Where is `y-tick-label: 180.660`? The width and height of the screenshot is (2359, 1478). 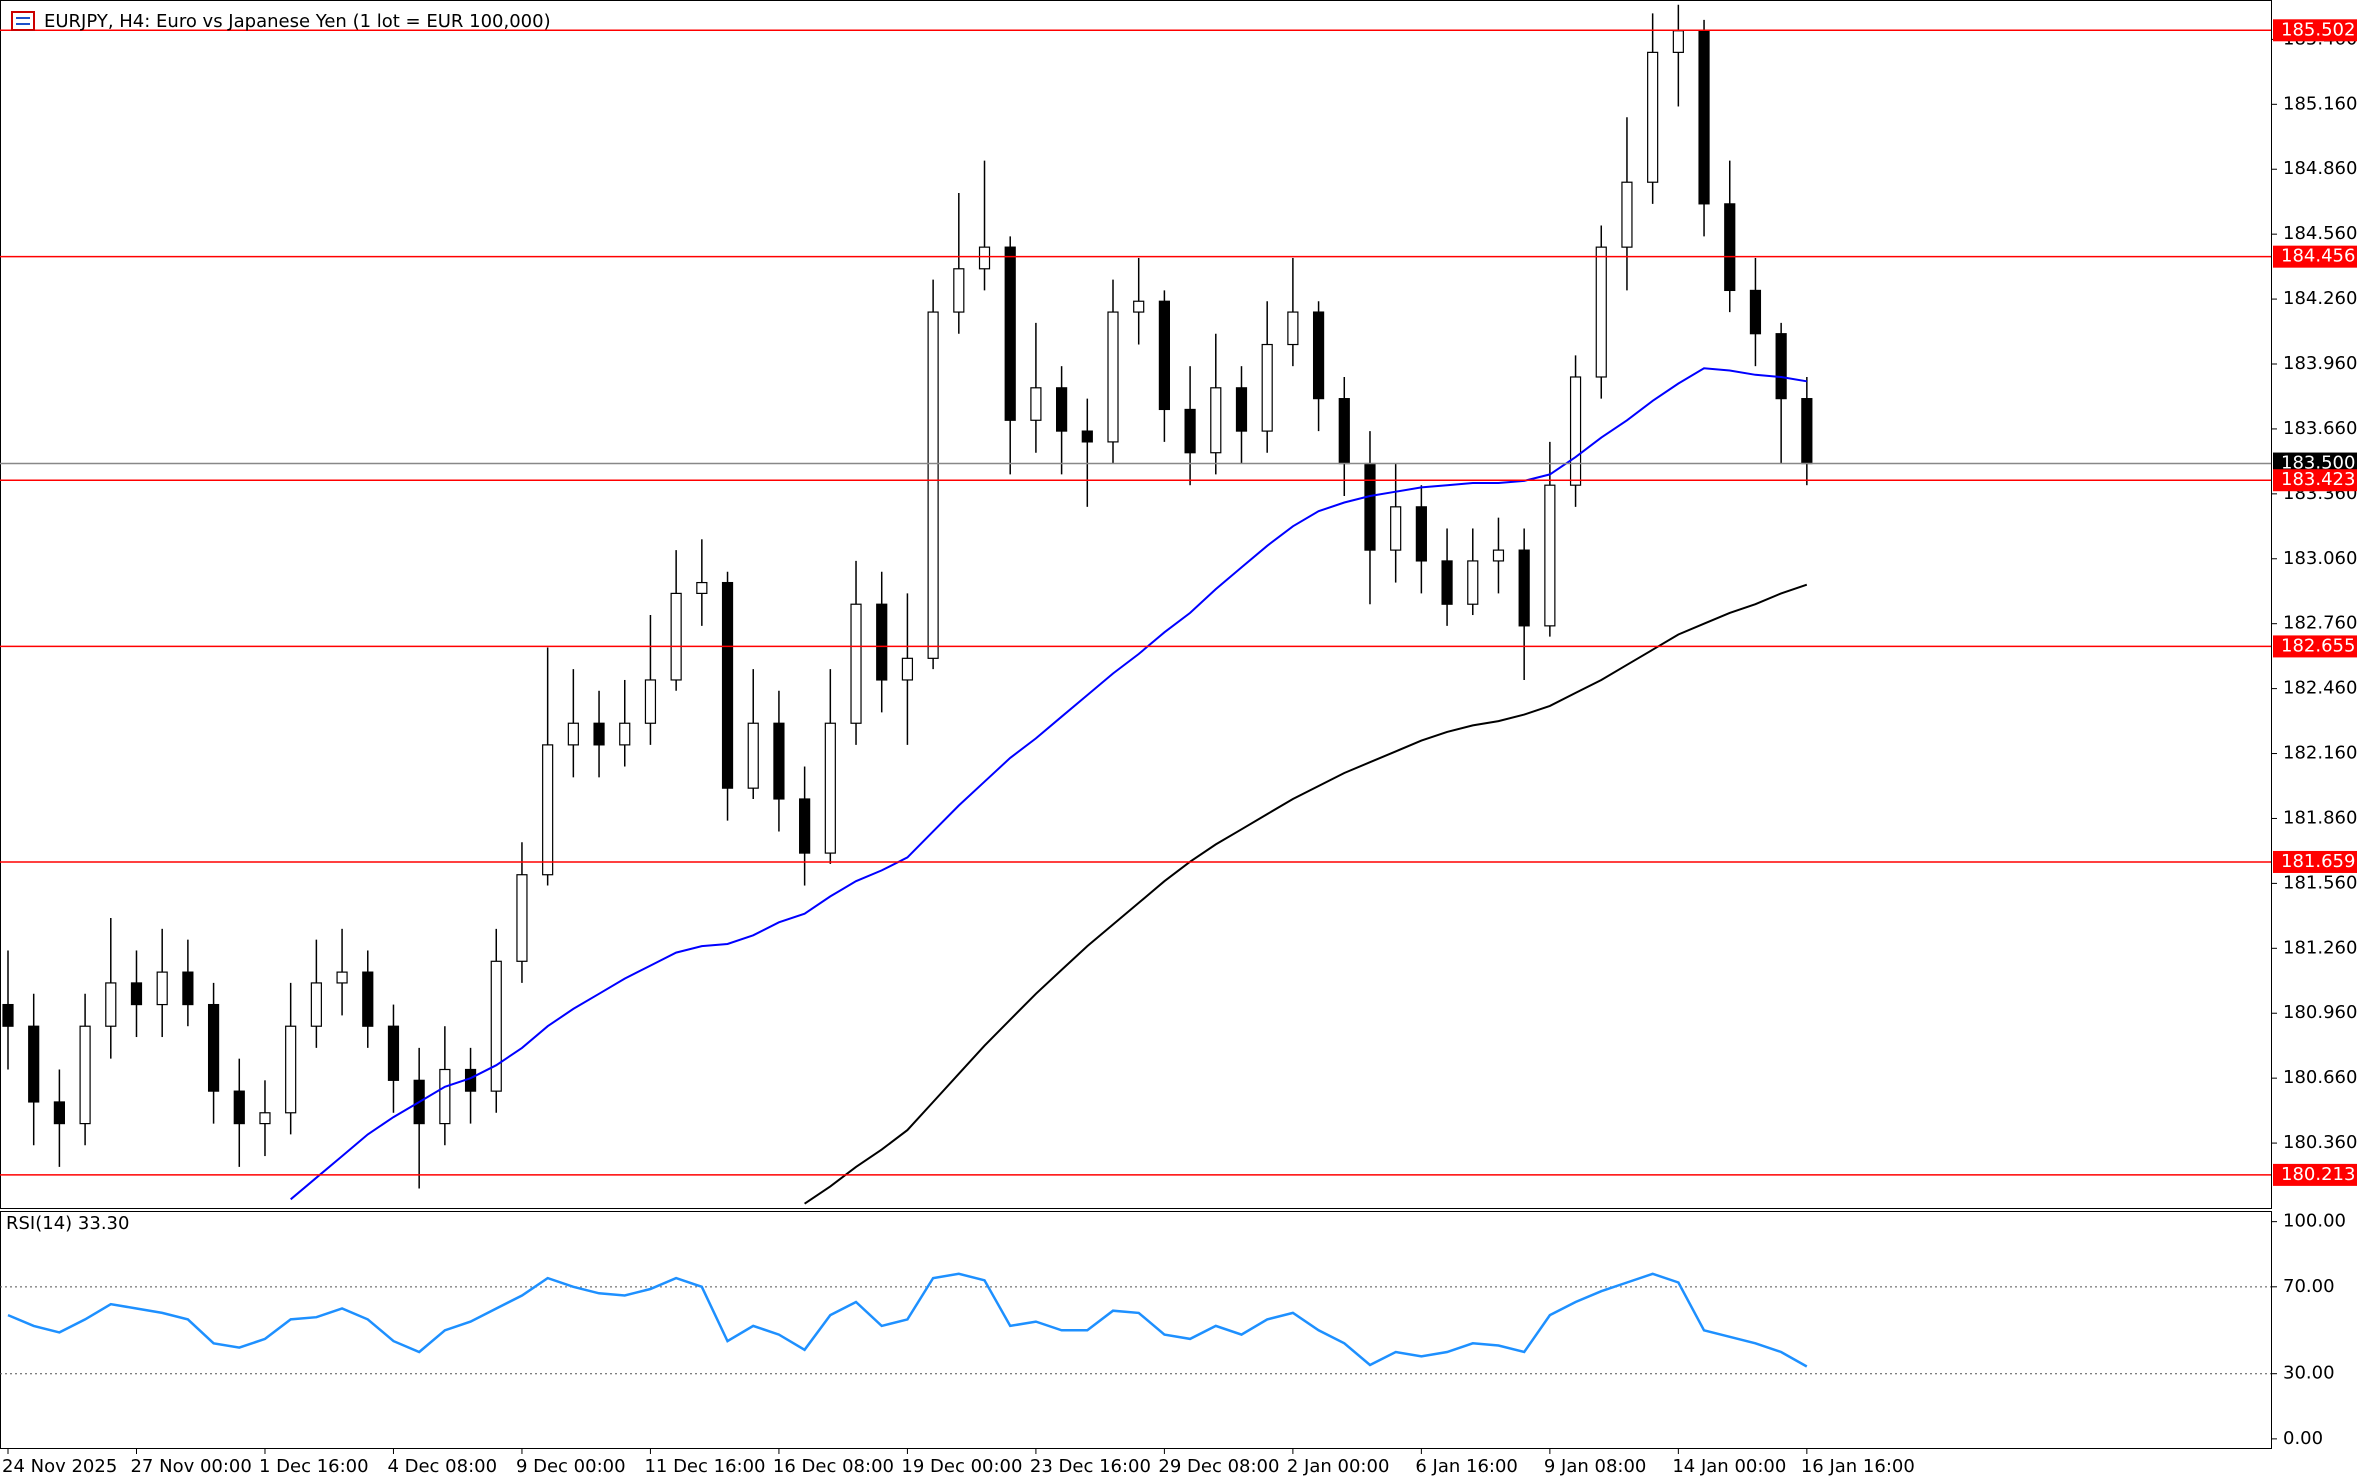
y-tick-label: 180.660 is located at coordinates (2320, 1077).